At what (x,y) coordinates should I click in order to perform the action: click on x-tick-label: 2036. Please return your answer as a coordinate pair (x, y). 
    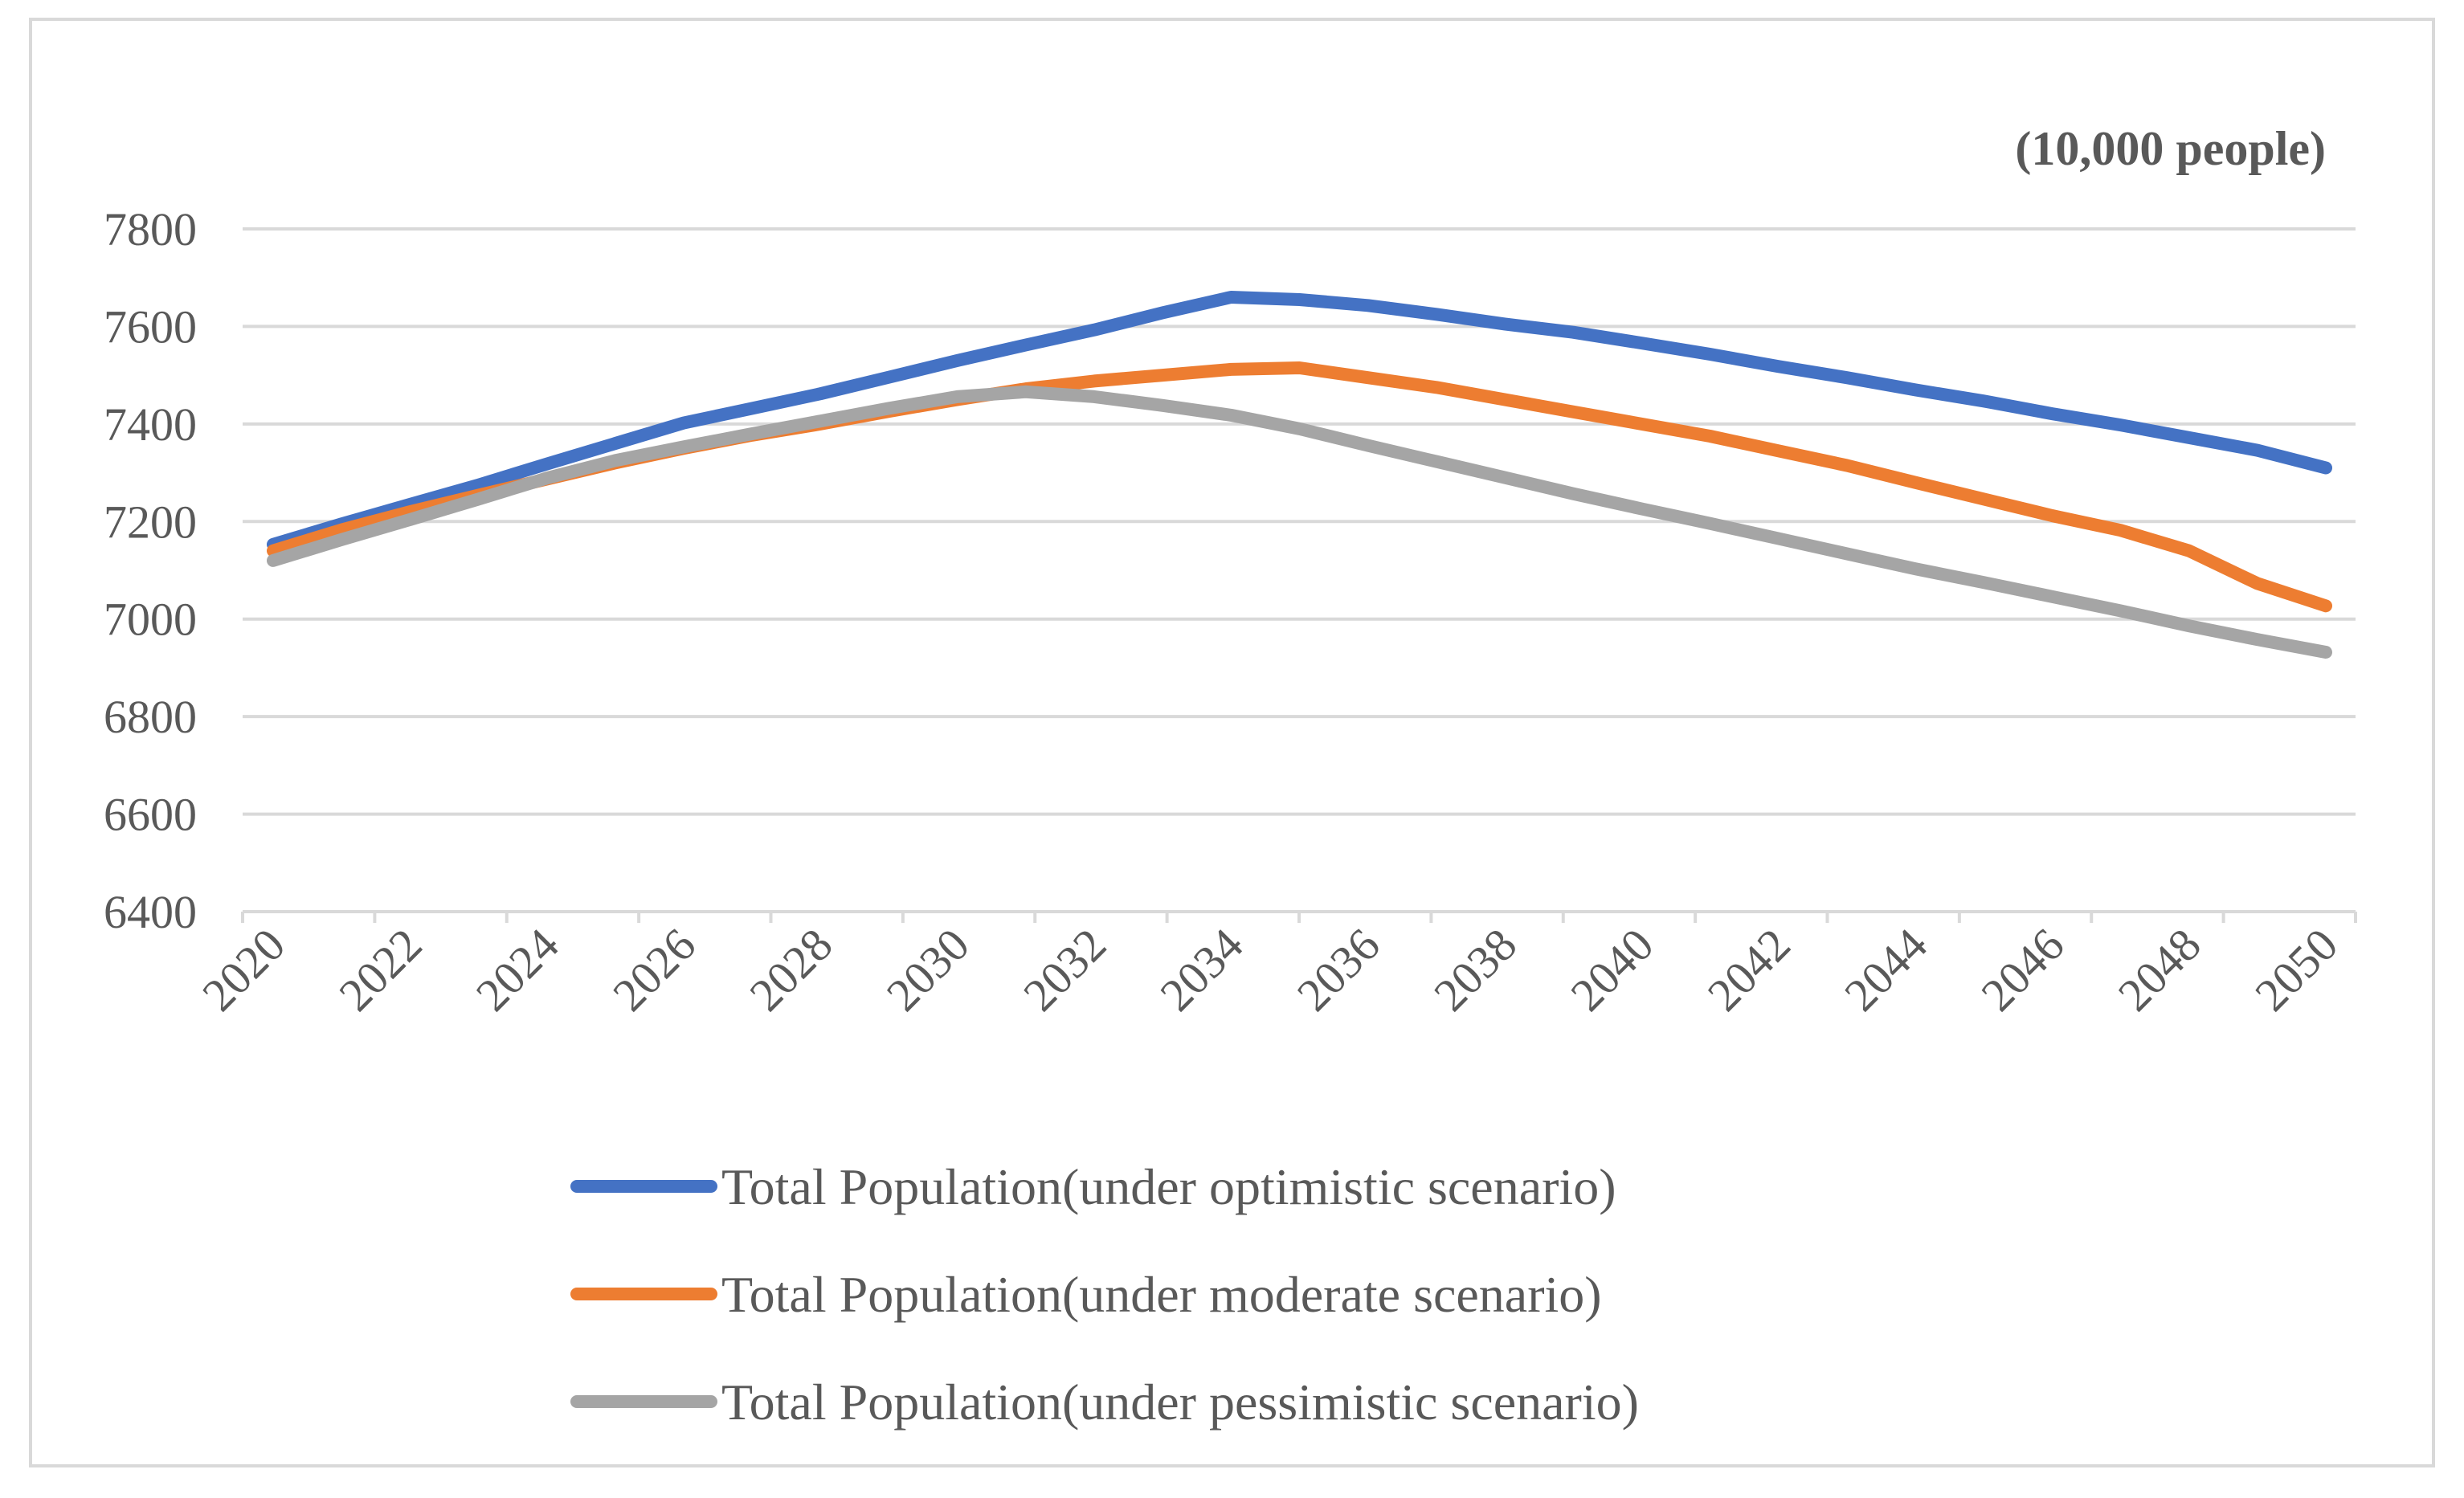
    Looking at the image, I should click on (1339, 970).